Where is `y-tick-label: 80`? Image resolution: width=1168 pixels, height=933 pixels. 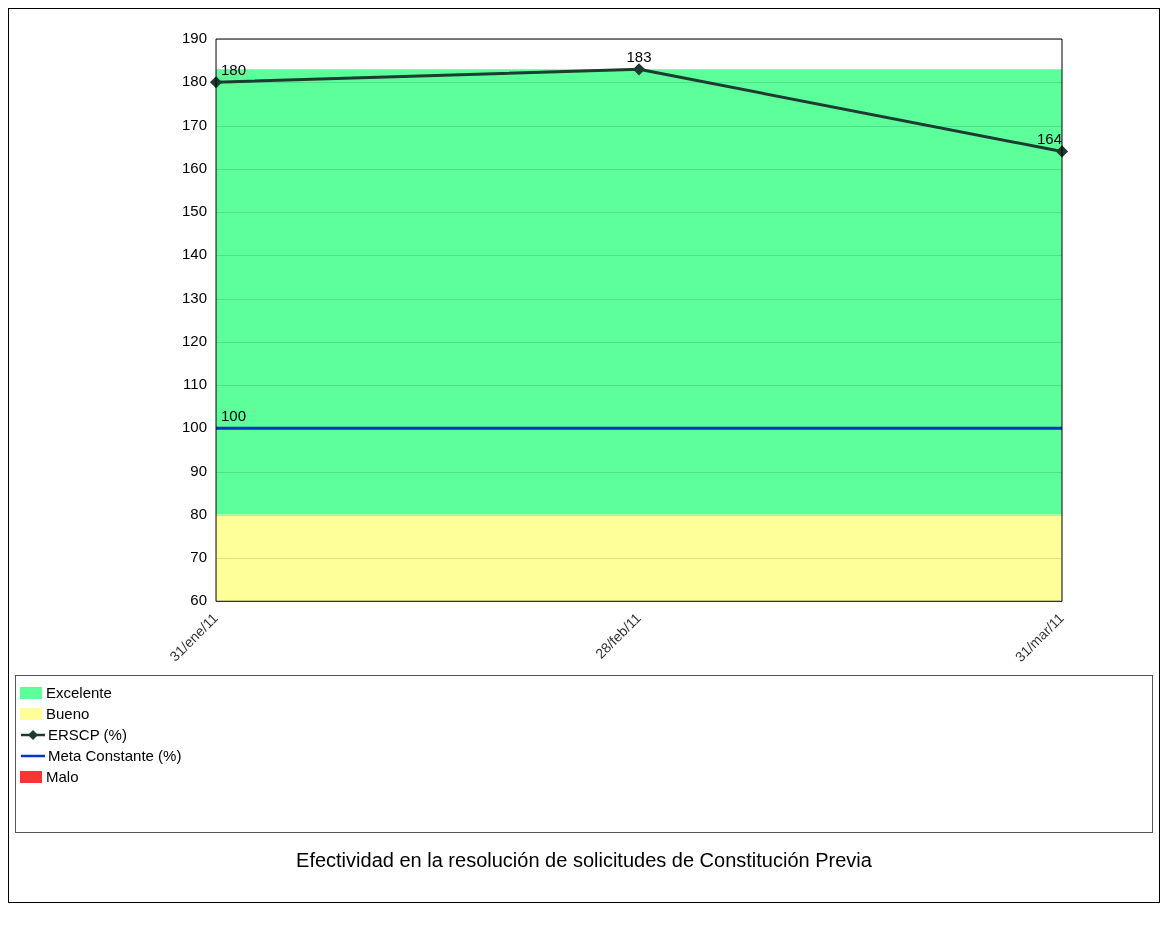 y-tick-label: 80 is located at coordinates (199, 513).